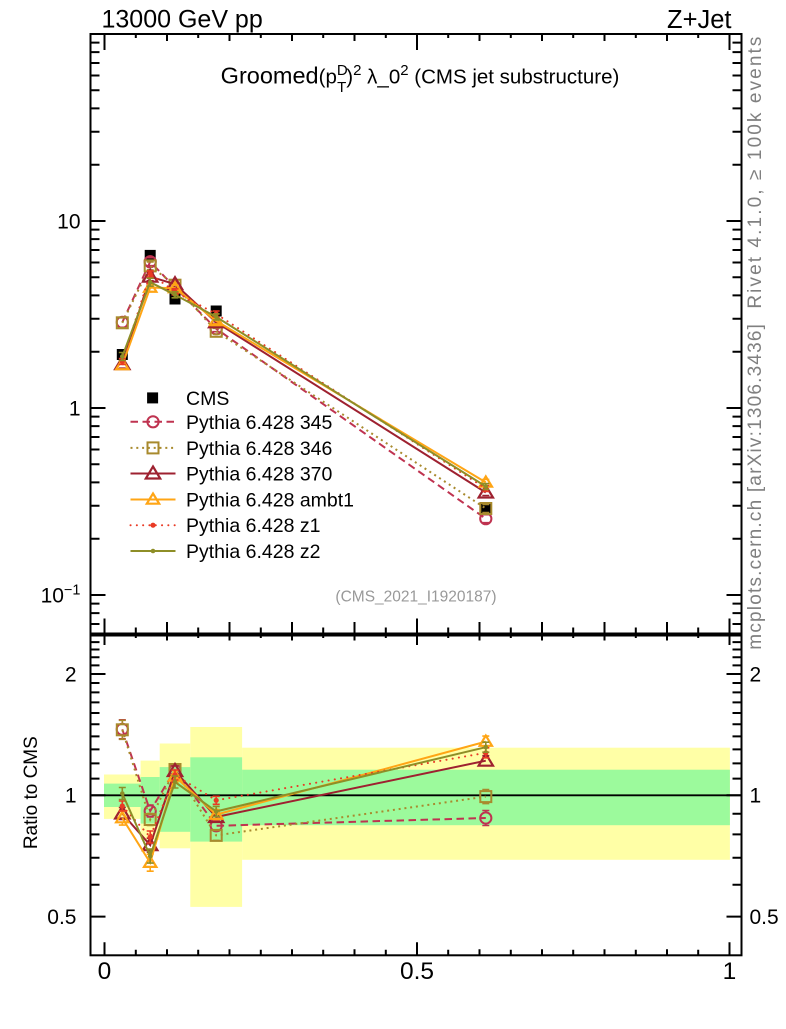 This screenshot has height=1029, width=786. I want to click on svg-text: Pythia 6.428 z2, so click(253, 552).